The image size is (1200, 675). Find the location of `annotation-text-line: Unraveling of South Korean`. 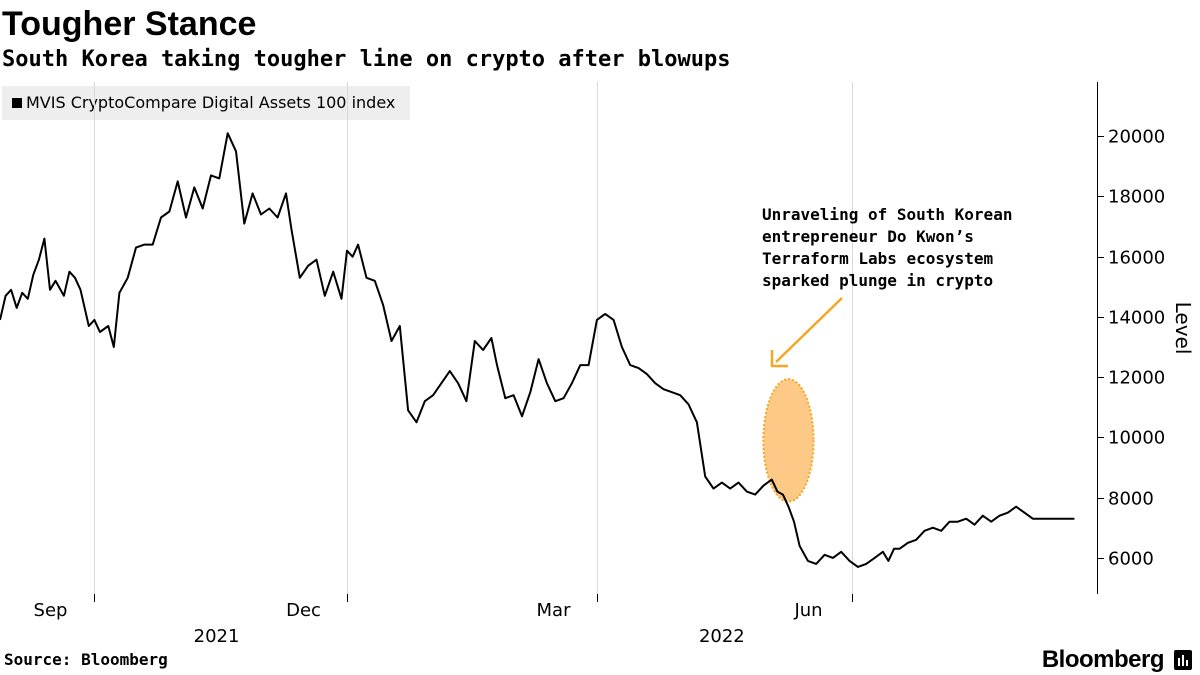

annotation-text-line: Unraveling of South Korean is located at coordinates (887, 214).